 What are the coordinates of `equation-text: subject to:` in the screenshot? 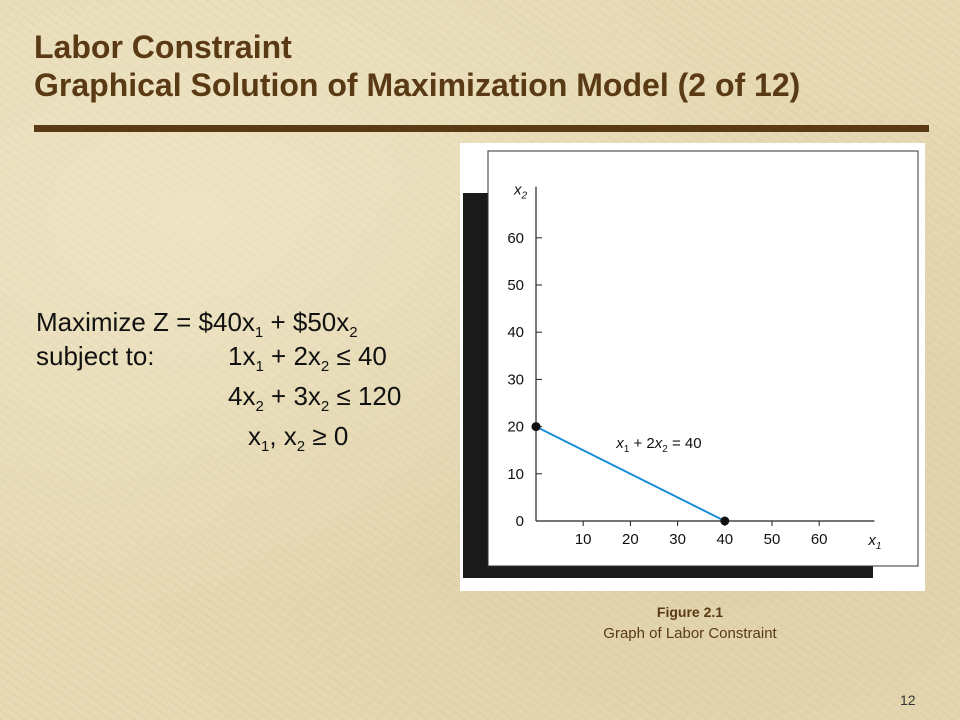 It's located at (95, 356).